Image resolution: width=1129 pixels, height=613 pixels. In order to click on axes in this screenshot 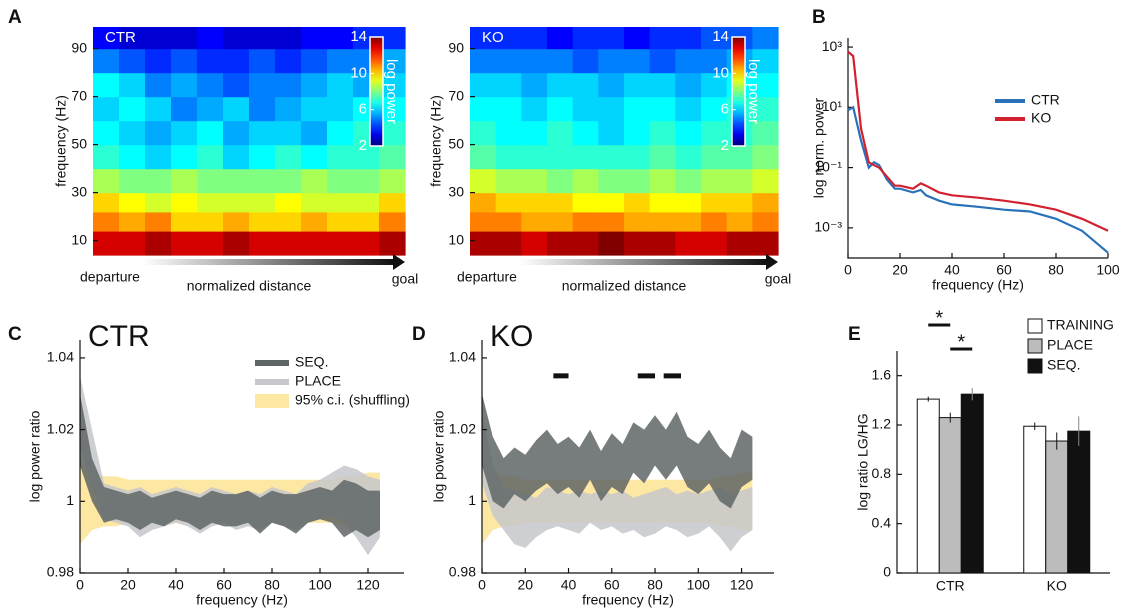, I will do `click(241, 457)`.